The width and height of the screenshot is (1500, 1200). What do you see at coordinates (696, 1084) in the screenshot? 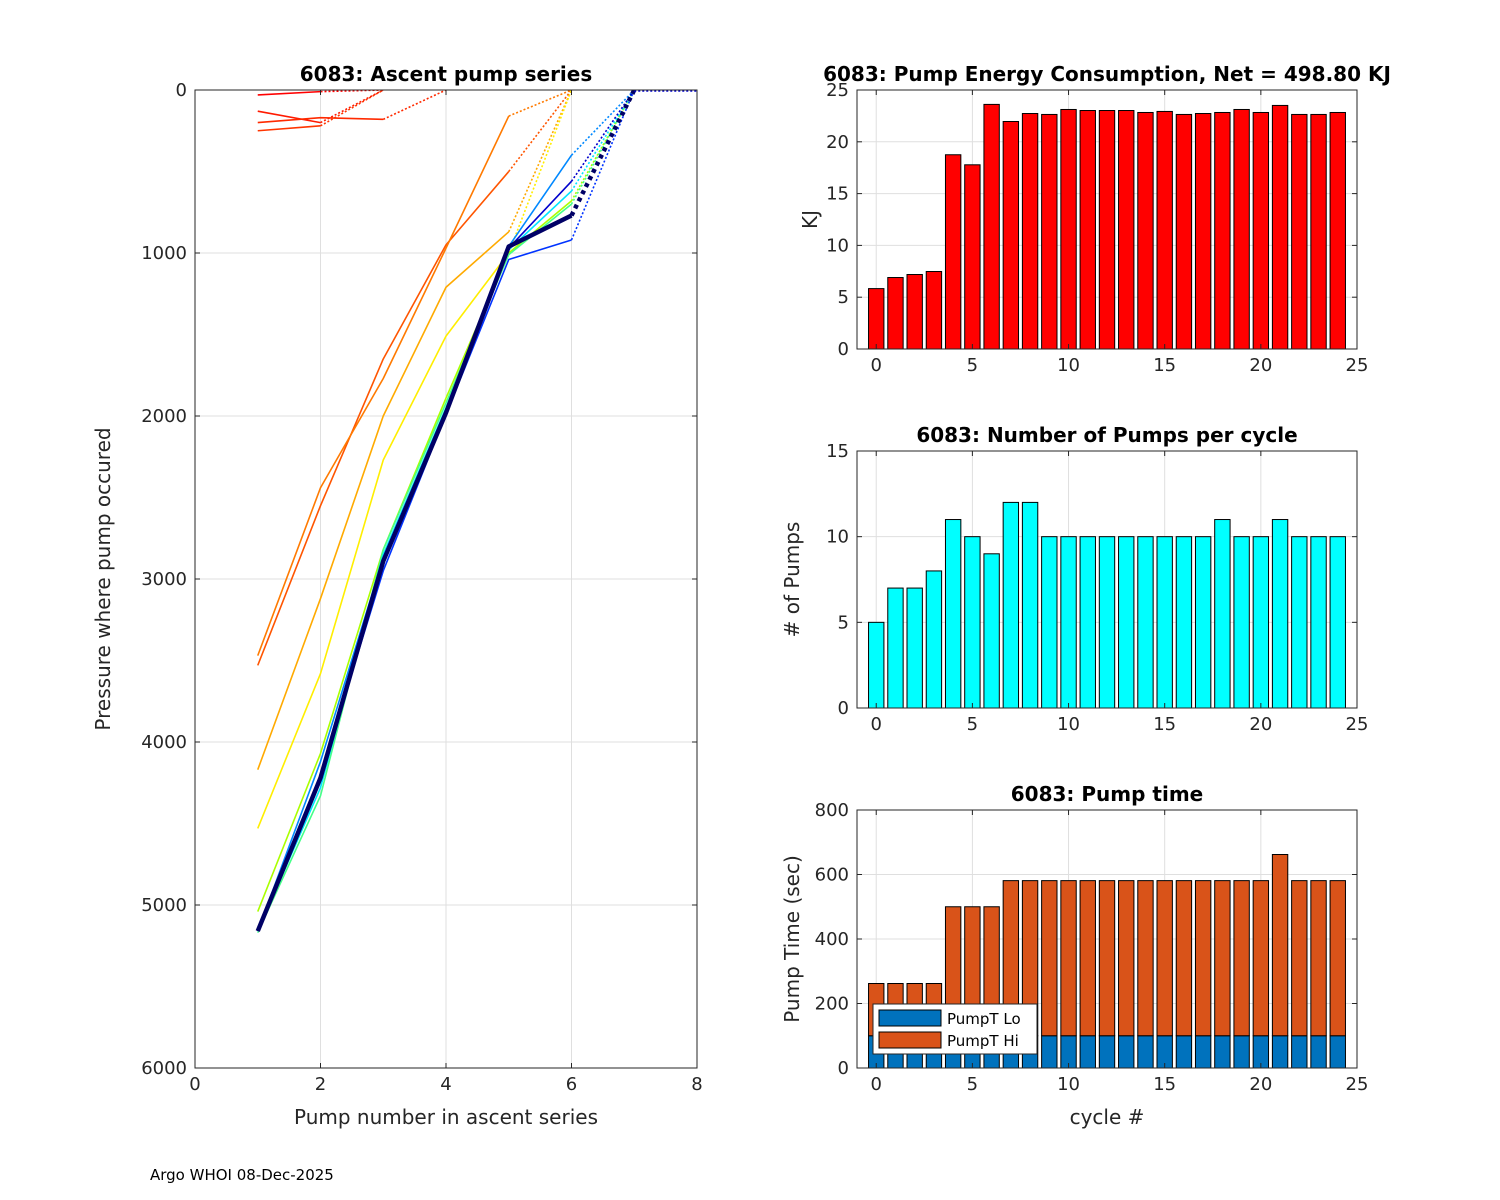
I see `x-tick-label: 8` at bounding box center [696, 1084].